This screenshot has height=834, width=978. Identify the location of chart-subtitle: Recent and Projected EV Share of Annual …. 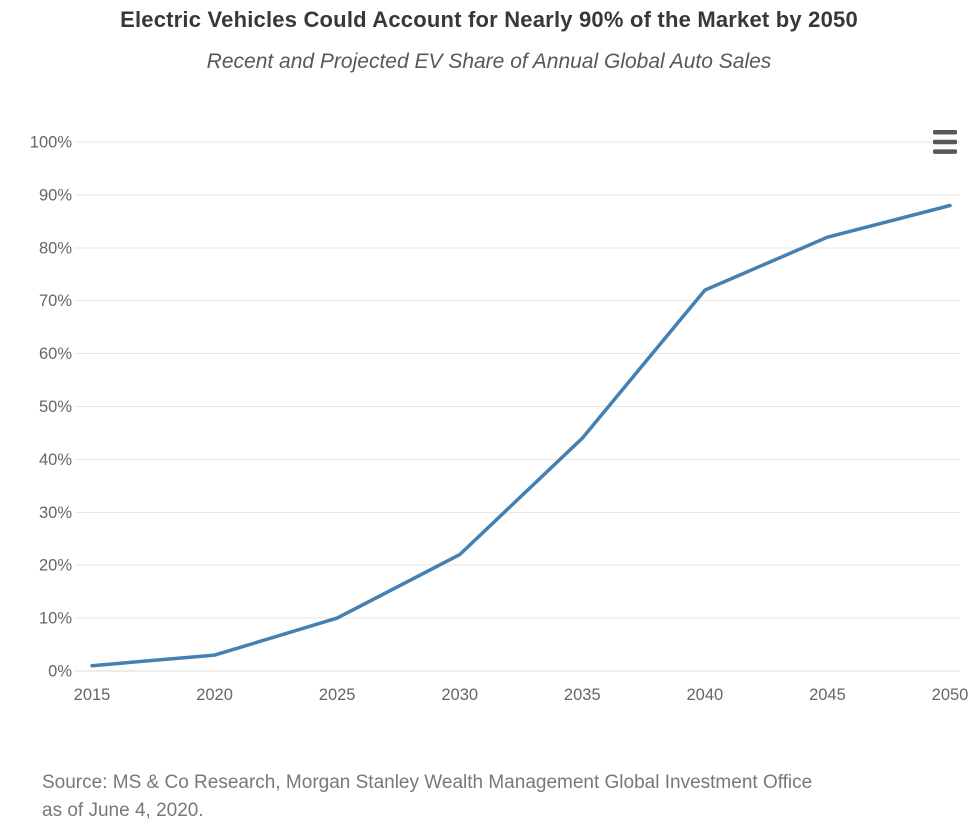
(489, 61).